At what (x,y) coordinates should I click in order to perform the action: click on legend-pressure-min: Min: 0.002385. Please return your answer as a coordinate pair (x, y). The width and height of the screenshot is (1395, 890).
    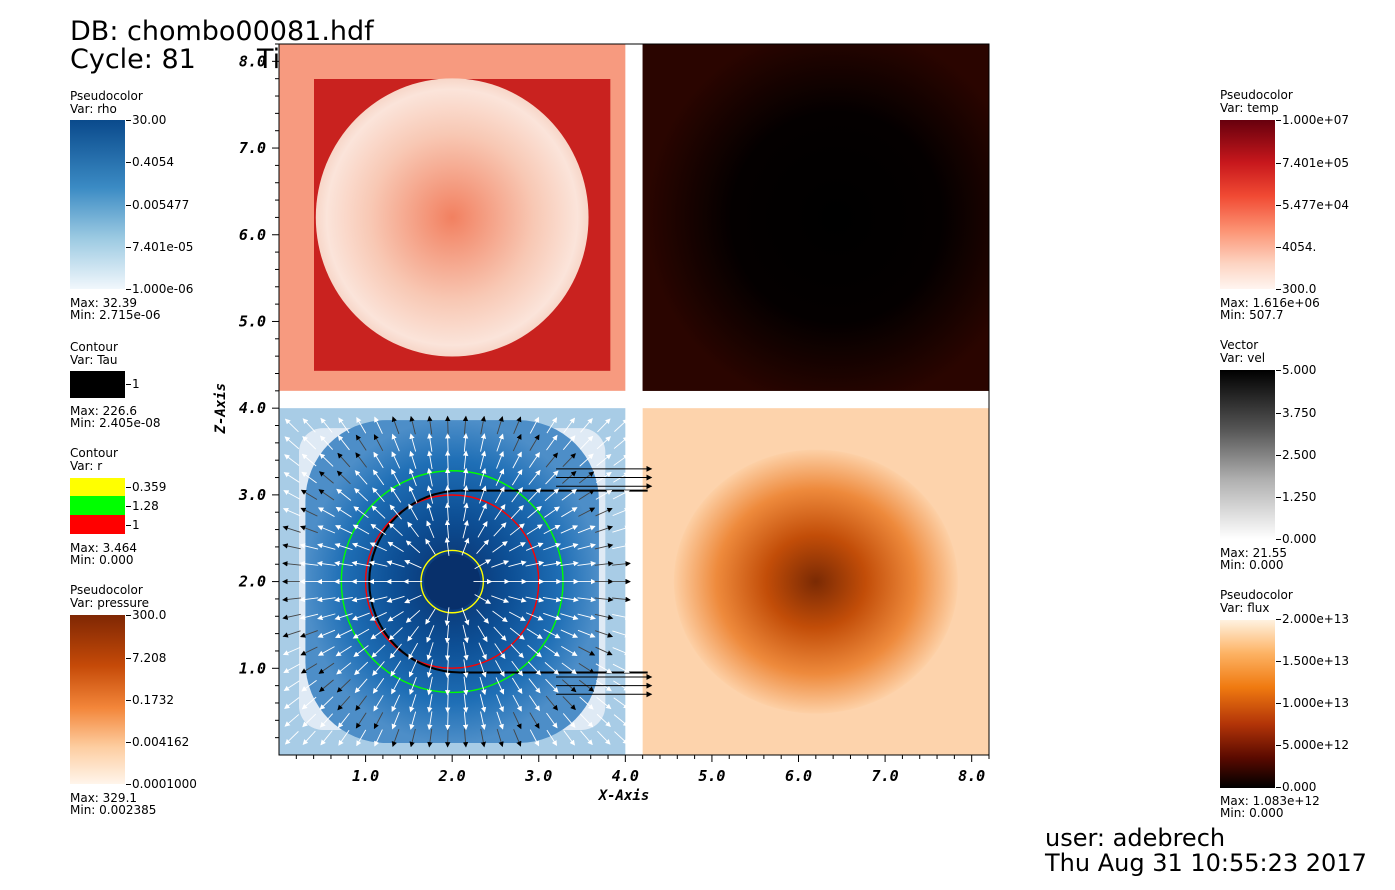
    Looking at the image, I should click on (113, 810).